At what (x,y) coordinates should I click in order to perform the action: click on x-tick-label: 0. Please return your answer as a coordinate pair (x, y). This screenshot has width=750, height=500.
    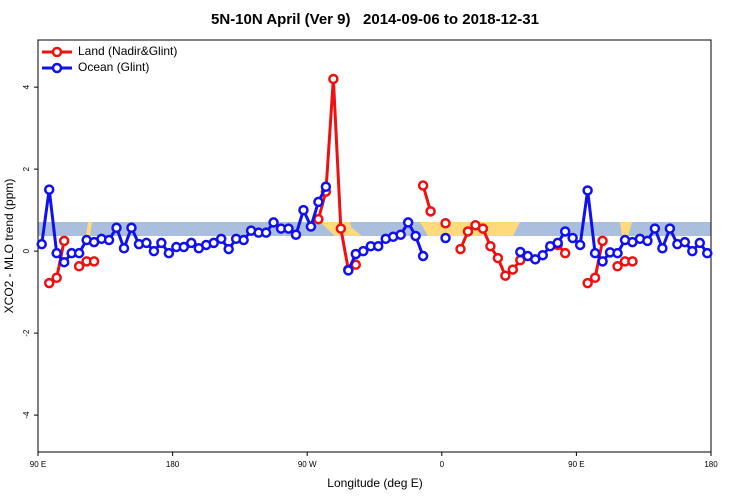
    Looking at the image, I should click on (442, 464).